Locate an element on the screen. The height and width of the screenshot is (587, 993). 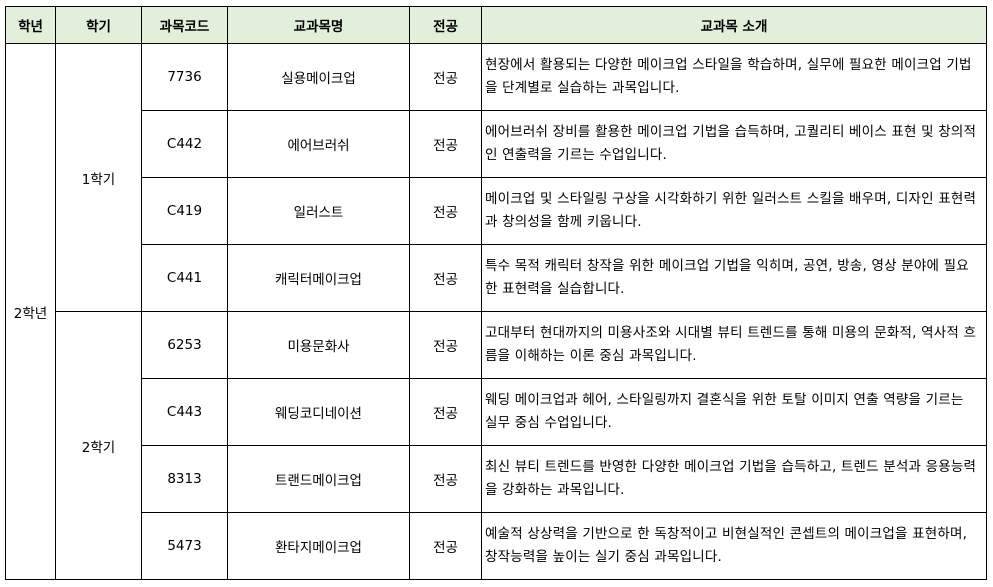
course-name: 환타지메이크업 is located at coordinates (318, 546).